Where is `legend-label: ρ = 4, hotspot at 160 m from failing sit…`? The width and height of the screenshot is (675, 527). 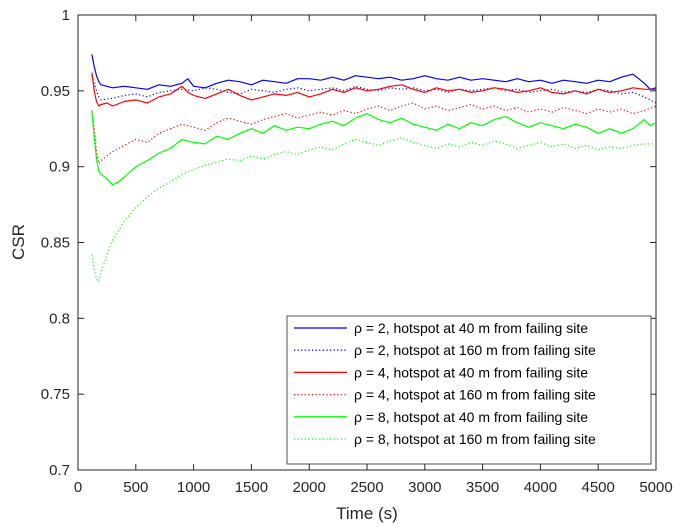 legend-label: ρ = 4, hotspot at 160 m from failing sit… is located at coordinates (475, 395).